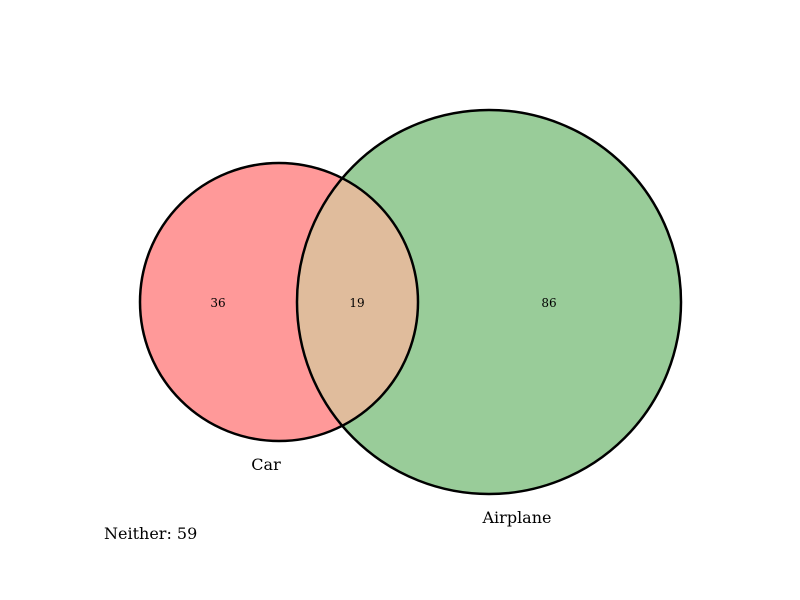 Image resolution: width=800 pixels, height=600 pixels. What do you see at coordinates (548, 303) in the screenshot?
I see `airplane-only-count: 86` at bounding box center [548, 303].